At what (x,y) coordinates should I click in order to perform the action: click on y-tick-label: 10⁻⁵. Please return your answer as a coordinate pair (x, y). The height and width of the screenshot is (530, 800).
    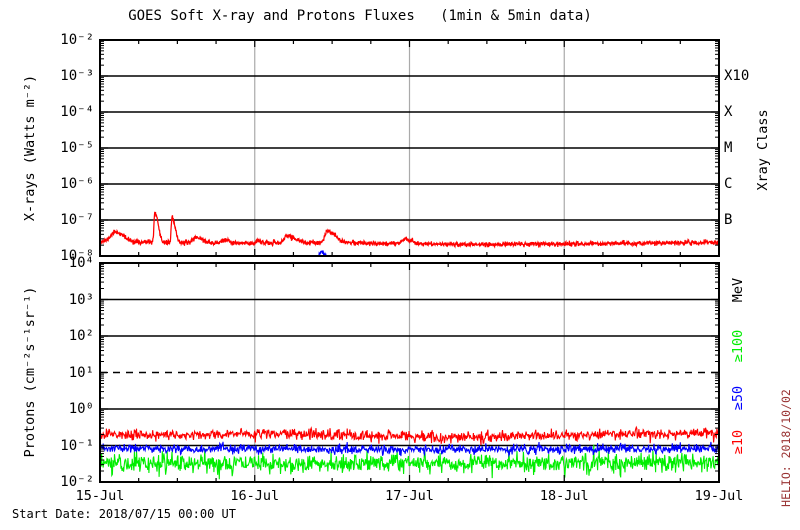
    Looking at the image, I should click on (77, 148).